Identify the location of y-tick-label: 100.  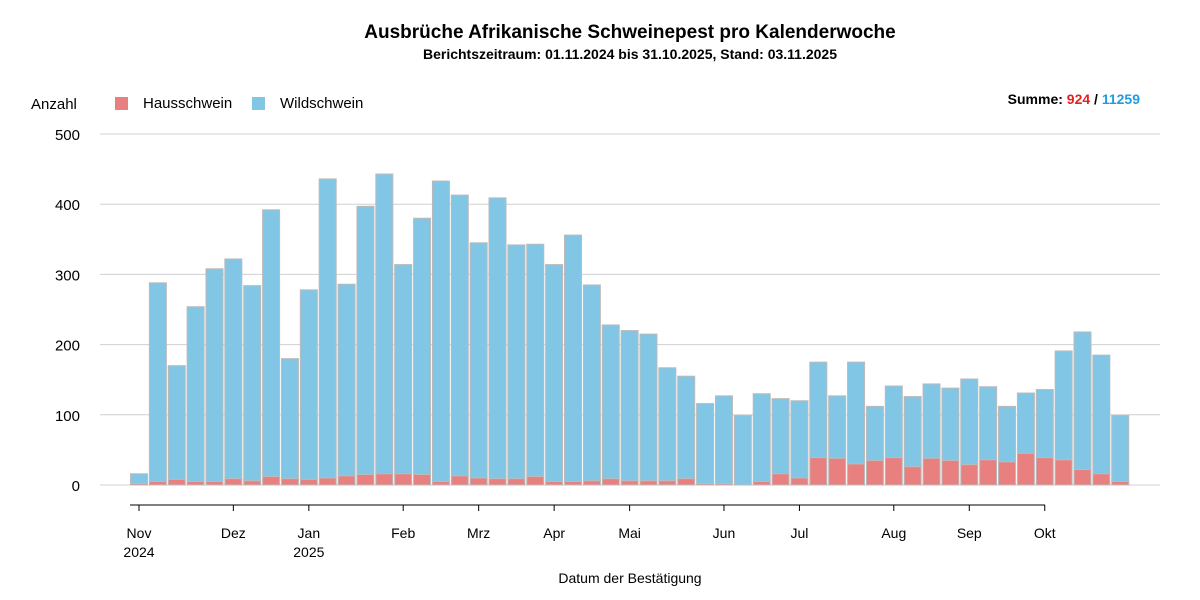
(67, 416).